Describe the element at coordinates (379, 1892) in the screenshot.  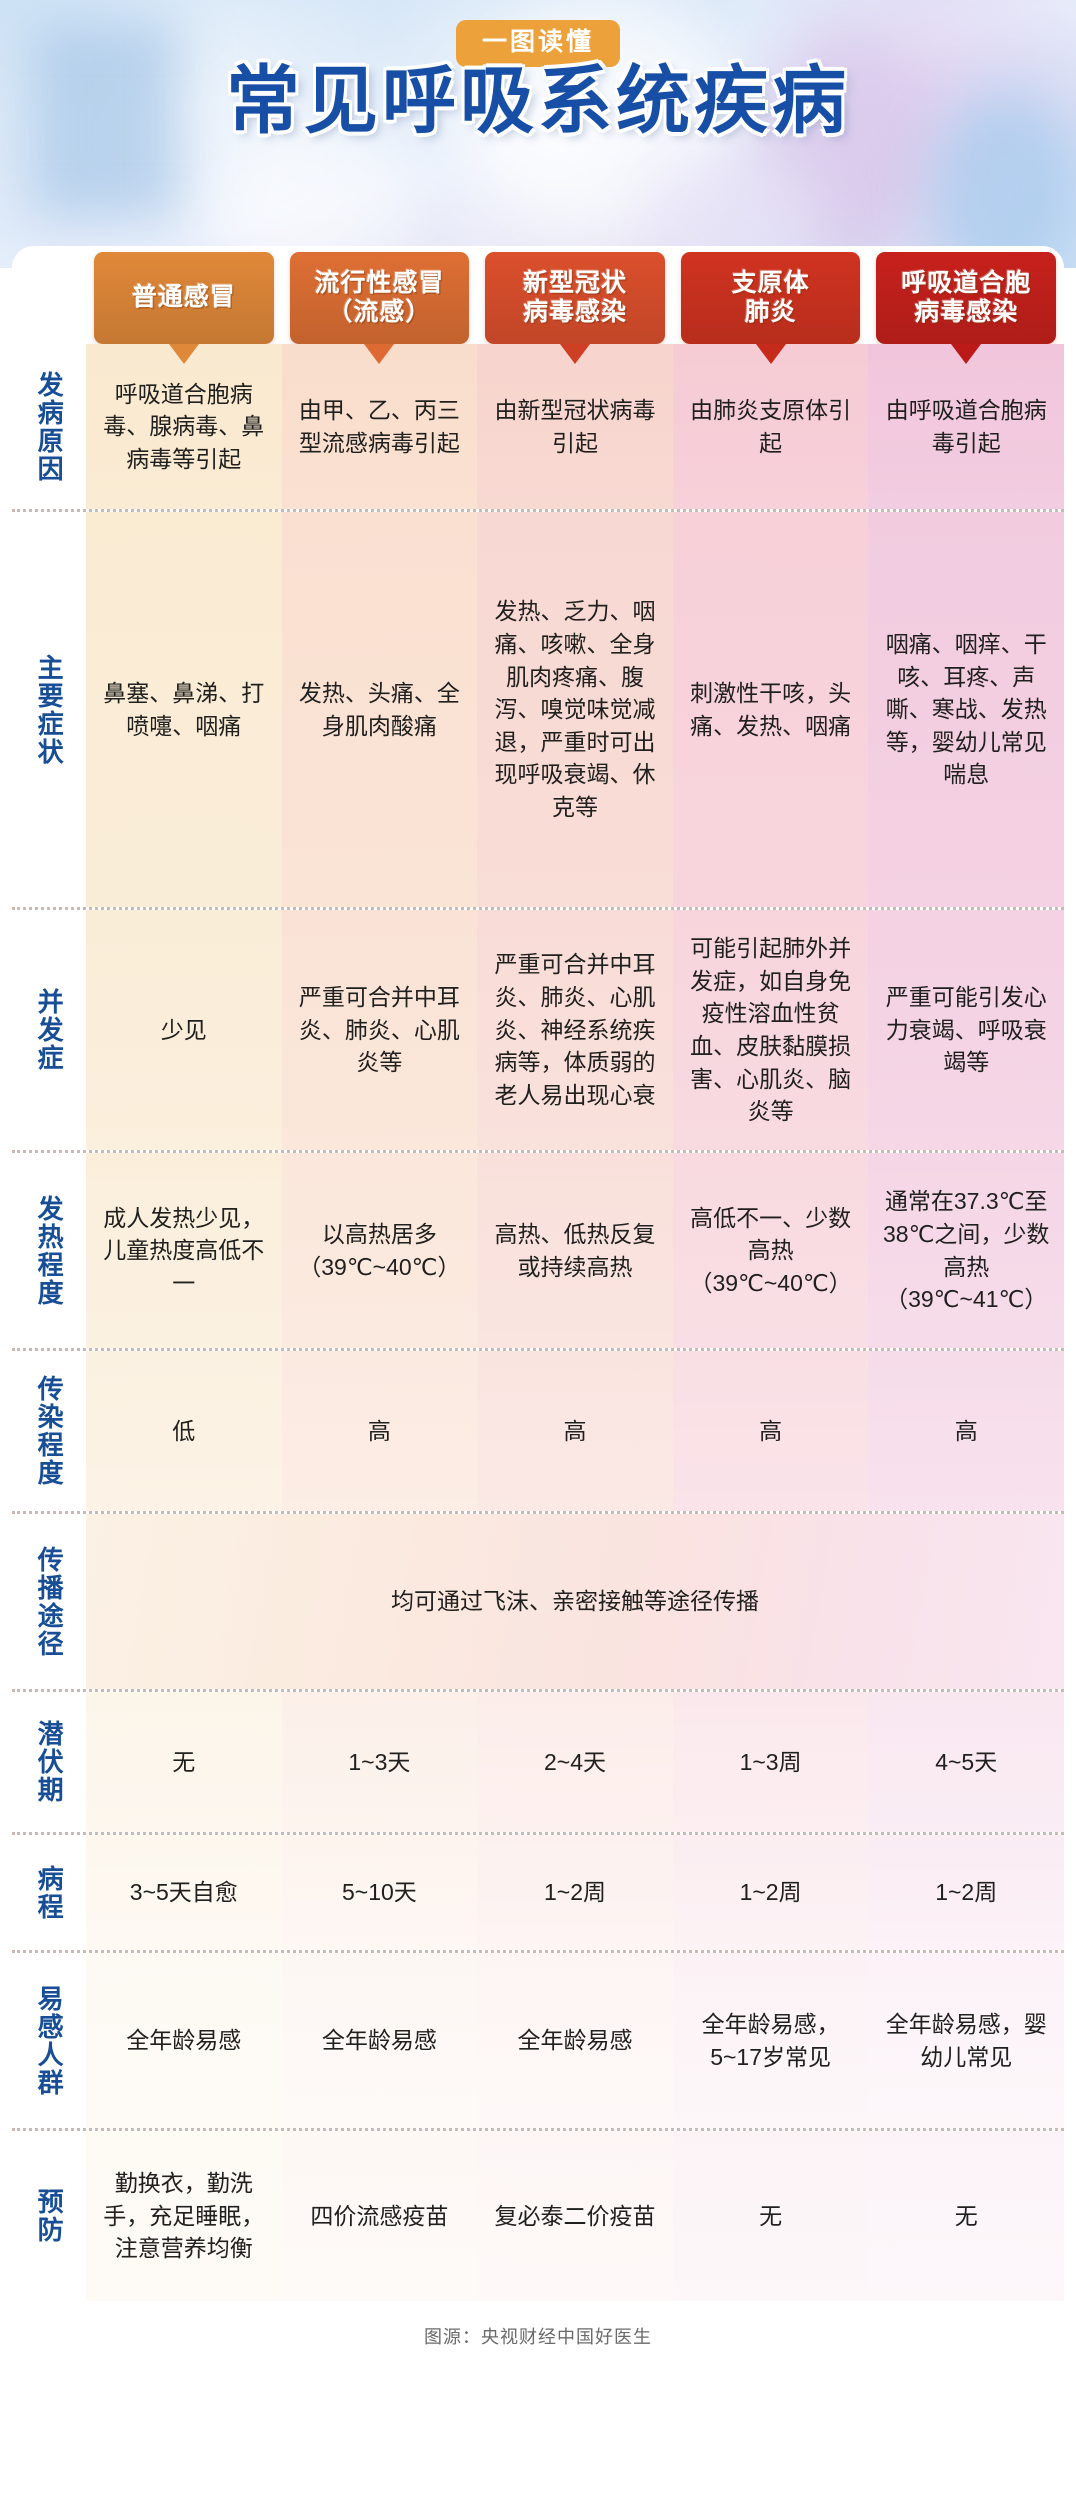
I see `table-cell: 5~10天` at that location.